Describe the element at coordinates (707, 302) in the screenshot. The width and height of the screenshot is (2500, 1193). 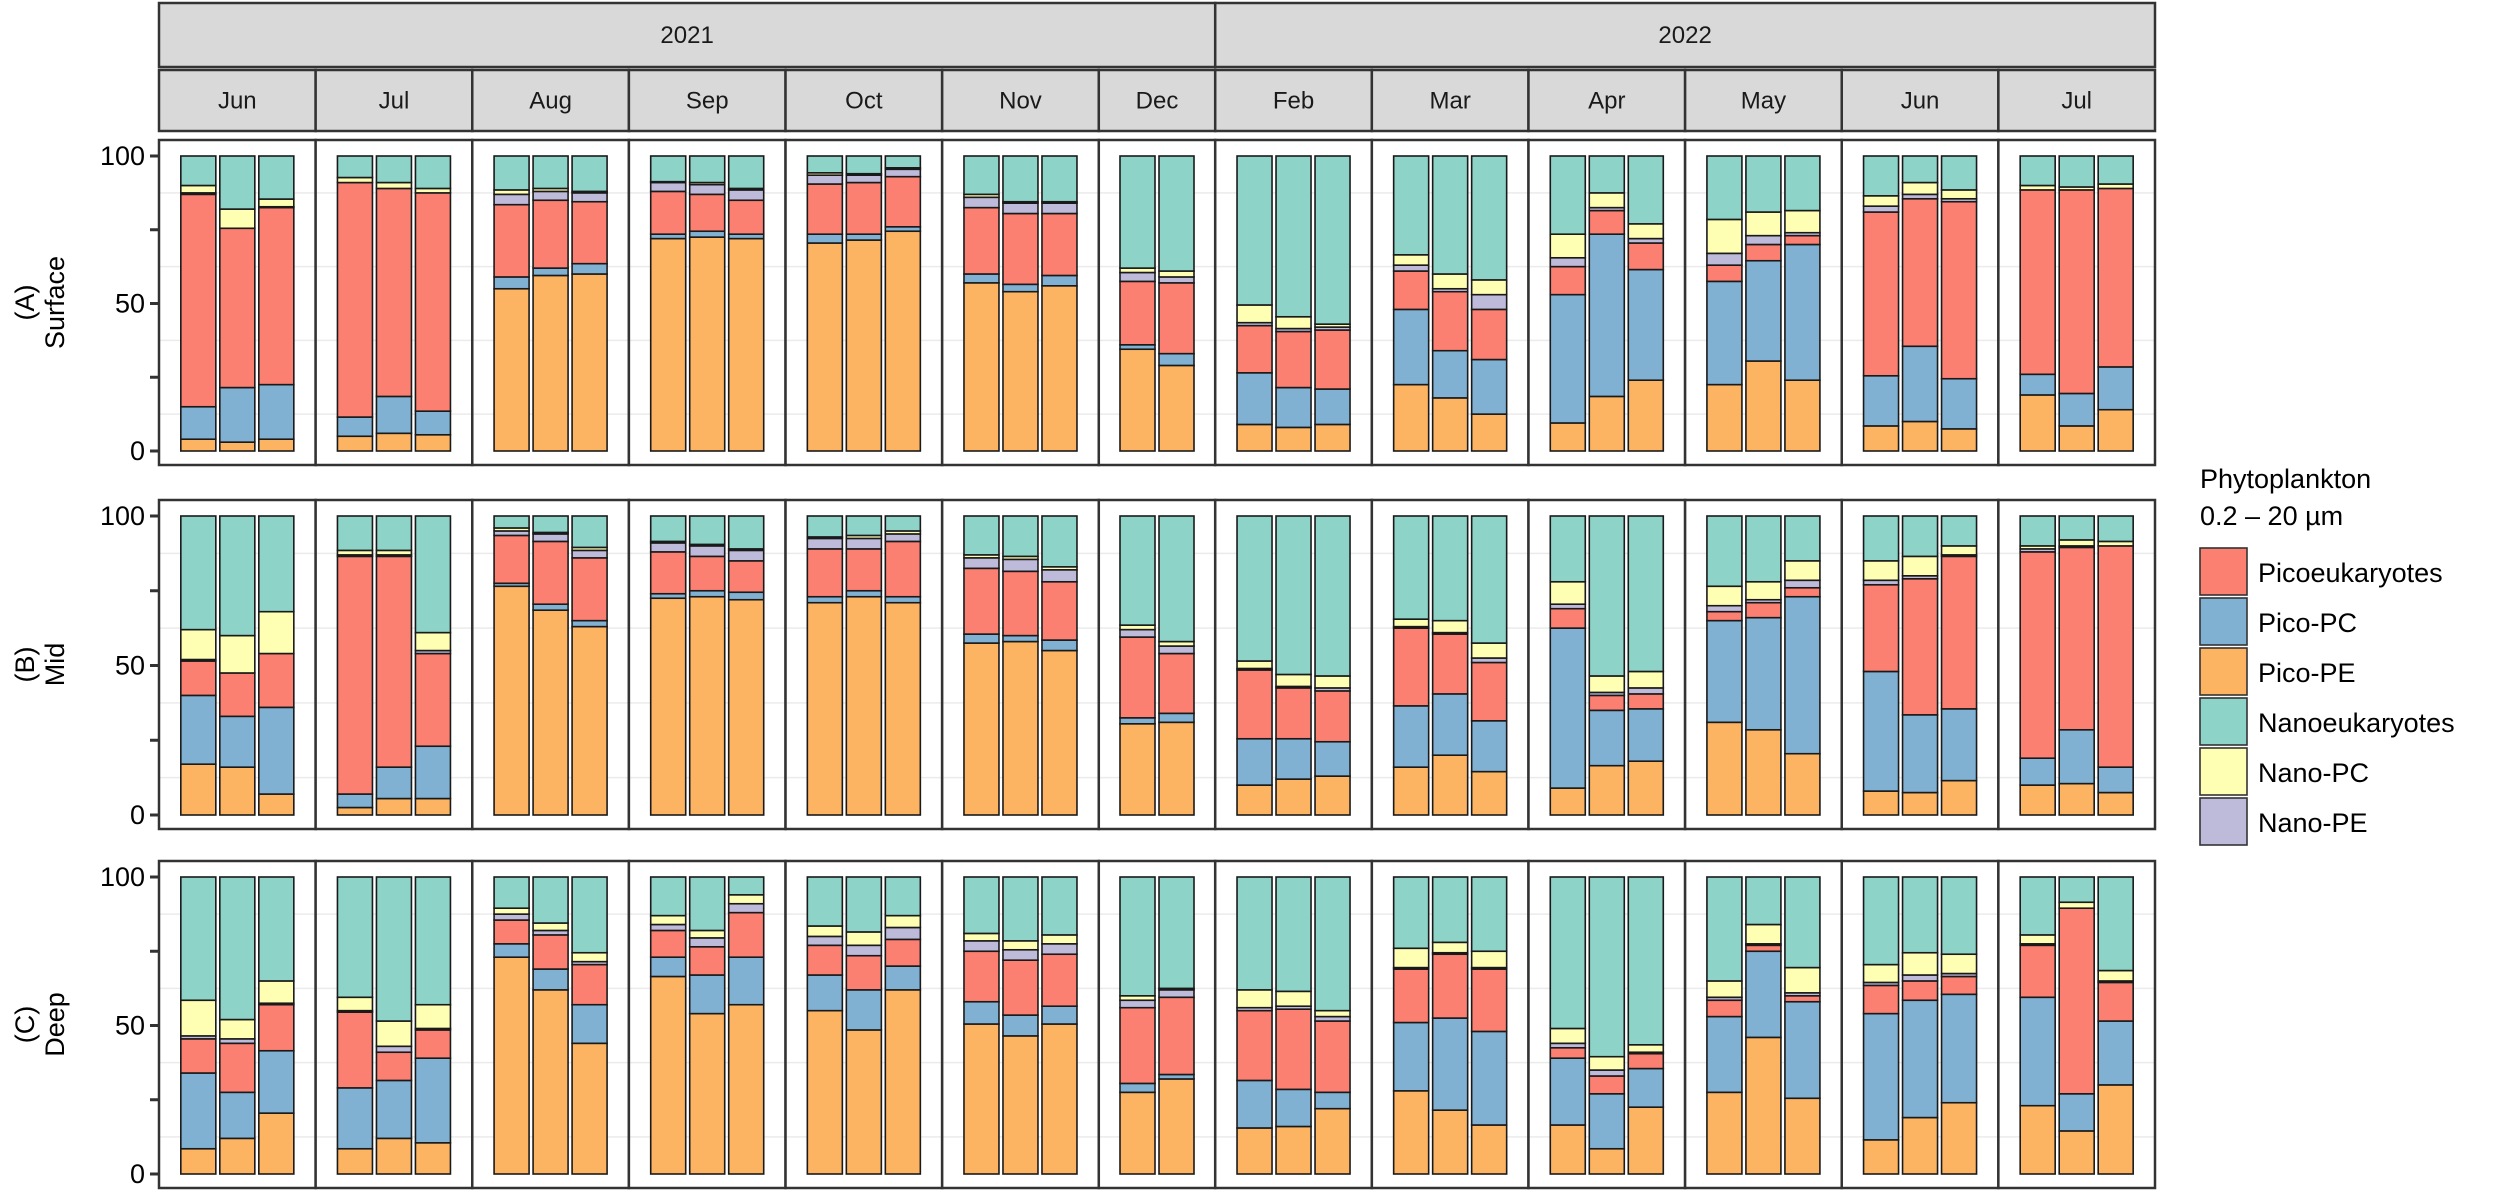
I see `panel-sep` at that location.